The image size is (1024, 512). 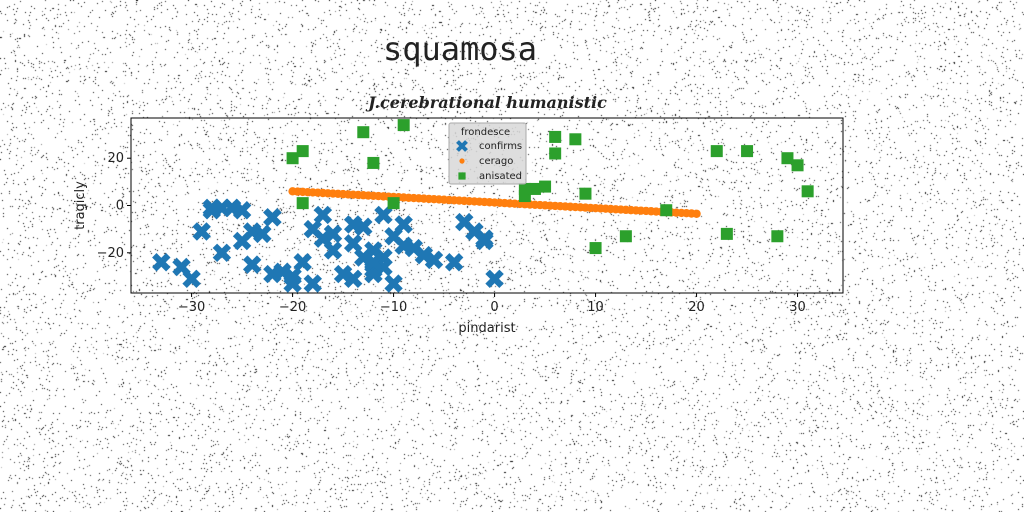 I want to click on legend-title: frondesce, so click(x=485, y=132).